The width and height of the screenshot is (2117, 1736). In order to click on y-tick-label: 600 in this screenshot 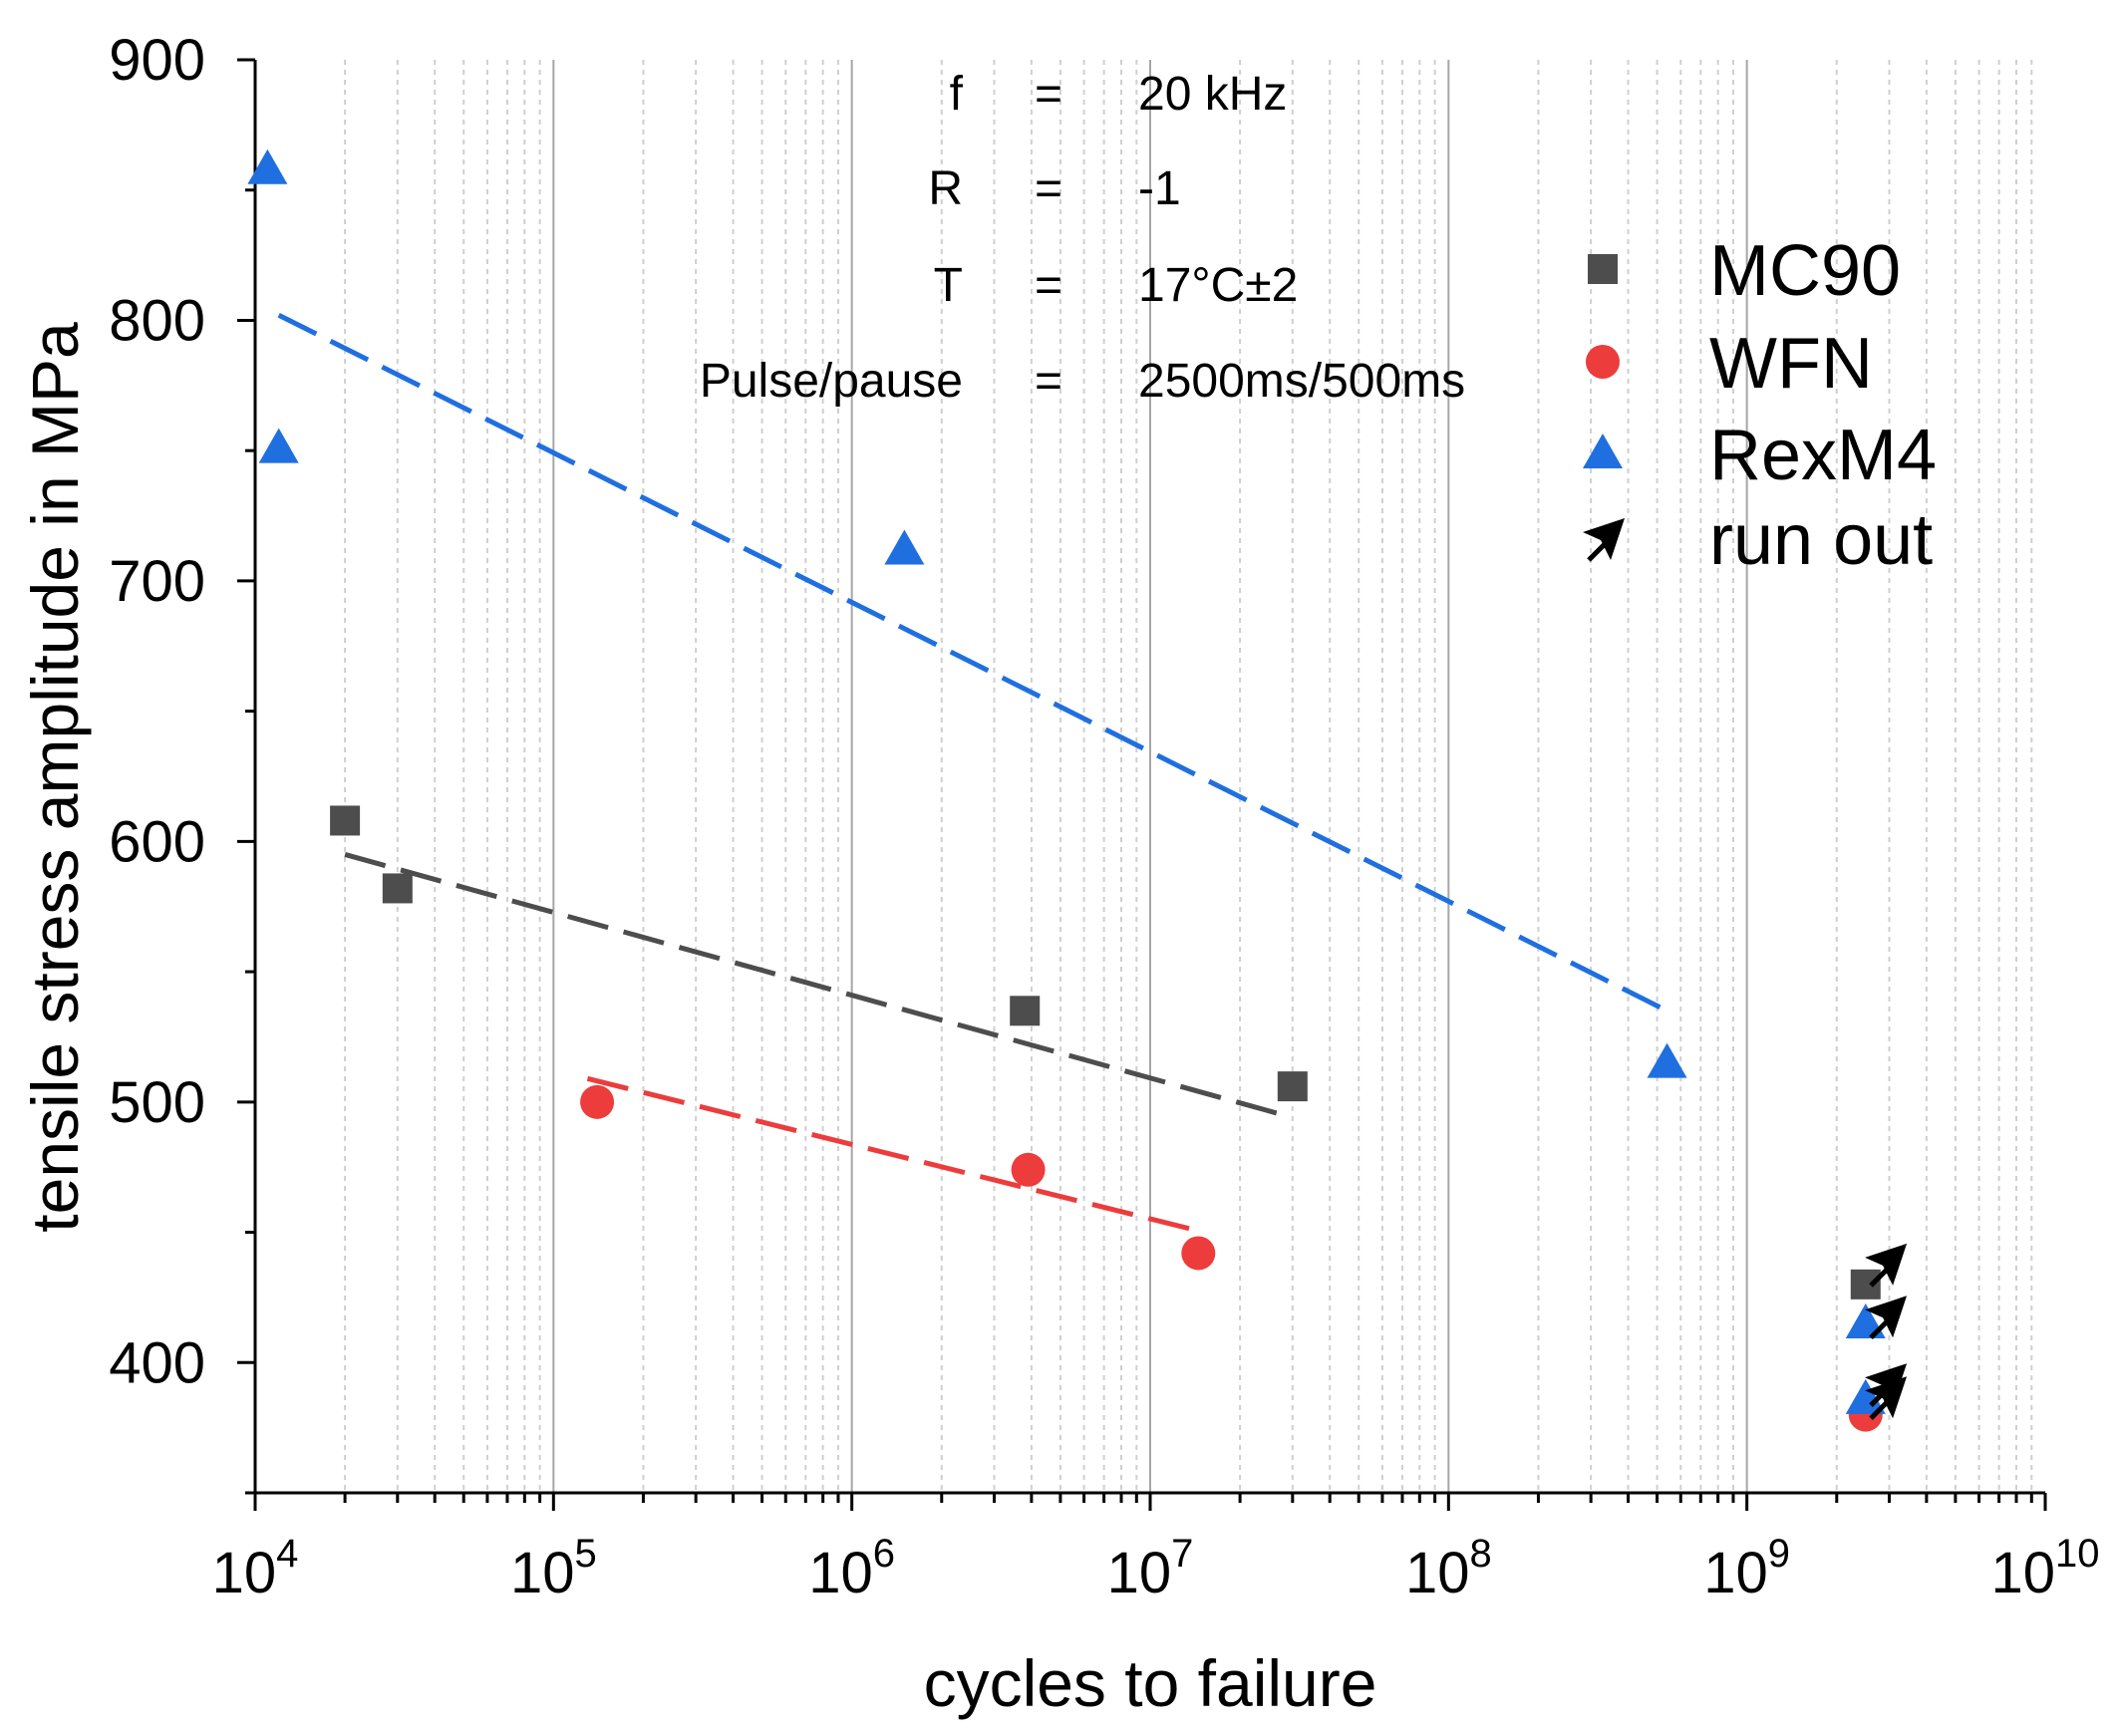, I will do `click(157, 841)`.